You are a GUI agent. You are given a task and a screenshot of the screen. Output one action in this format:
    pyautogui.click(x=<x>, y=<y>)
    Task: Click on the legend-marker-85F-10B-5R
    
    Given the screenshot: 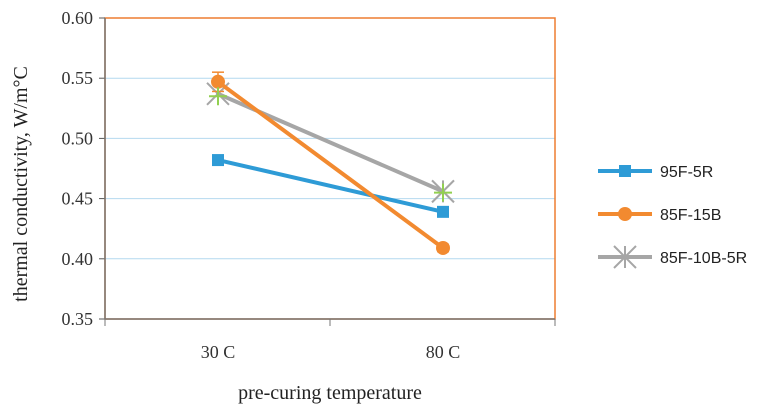 What is the action you would take?
    pyautogui.click(x=625, y=257)
    